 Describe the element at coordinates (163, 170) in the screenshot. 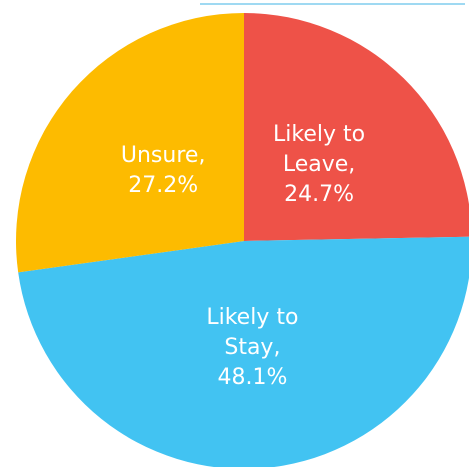

I see `data-label: Unsure, 27.2%` at that location.